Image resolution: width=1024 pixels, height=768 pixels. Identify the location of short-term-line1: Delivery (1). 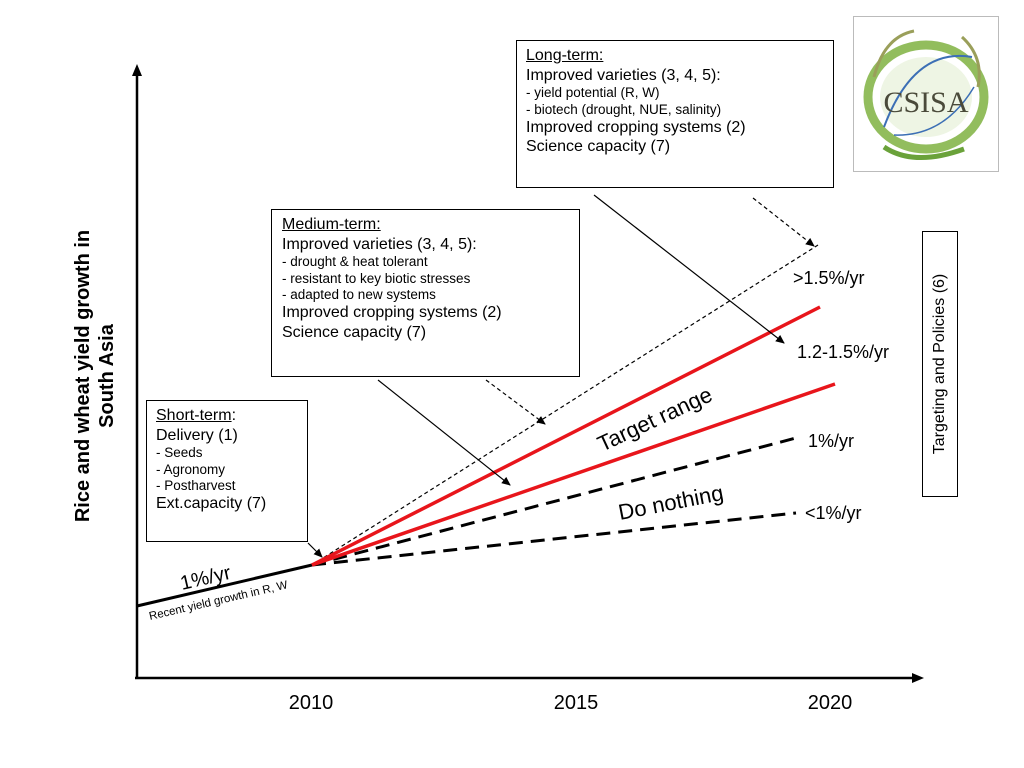
(197, 435).